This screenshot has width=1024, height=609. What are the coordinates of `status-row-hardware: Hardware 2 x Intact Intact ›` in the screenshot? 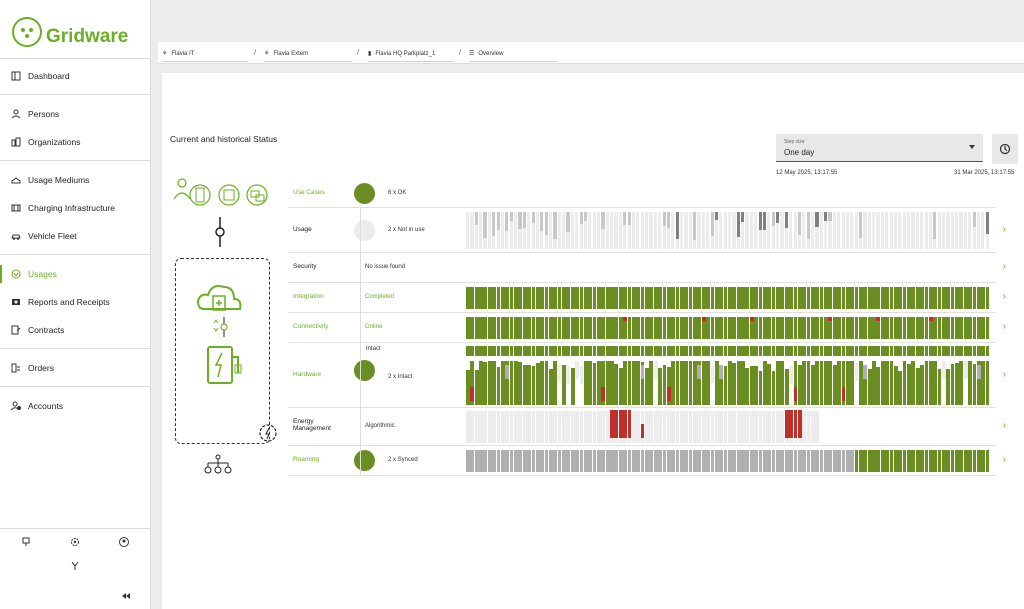 It's located at (647, 375).